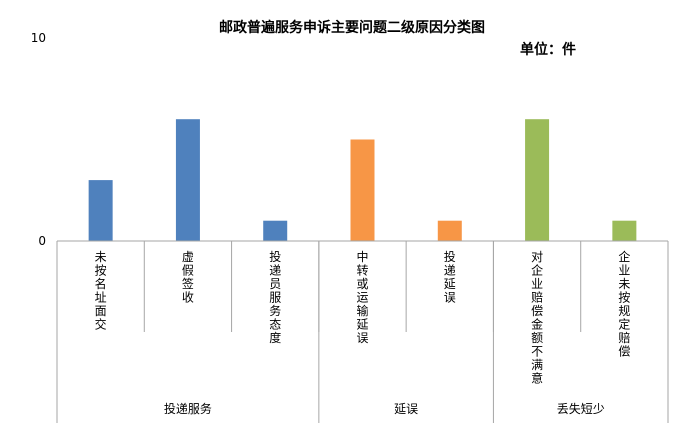  What do you see at coordinates (352, 27) in the screenshot?
I see `chart-title: 邮政普遍服务申诉主要问题二级原因分类图` at bounding box center [352, 27].